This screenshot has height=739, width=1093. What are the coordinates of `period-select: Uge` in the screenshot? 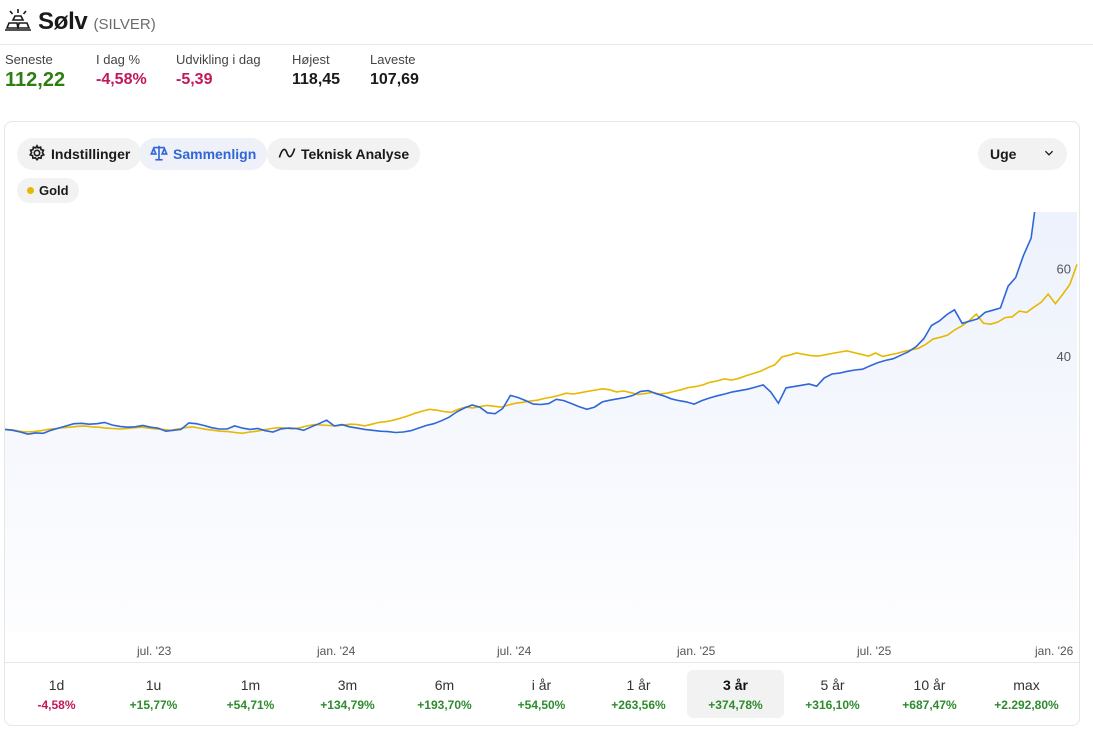 It's located at (1022, 154).